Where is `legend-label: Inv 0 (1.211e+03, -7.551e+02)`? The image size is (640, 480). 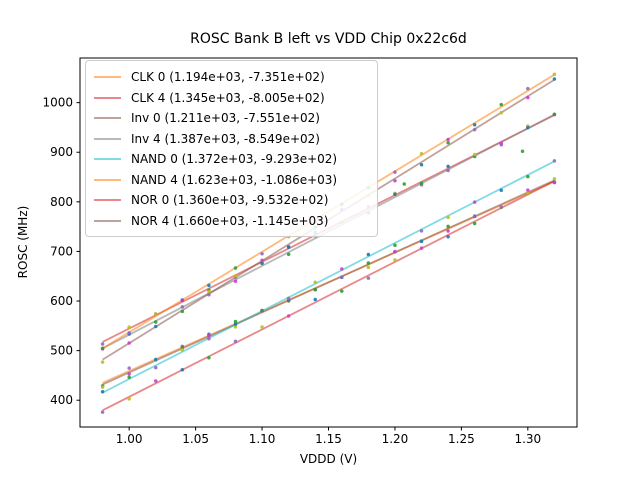
legend-label: Inv 0 (1.211e+03, -7.551e+02) is located at coordinates (225, 118).